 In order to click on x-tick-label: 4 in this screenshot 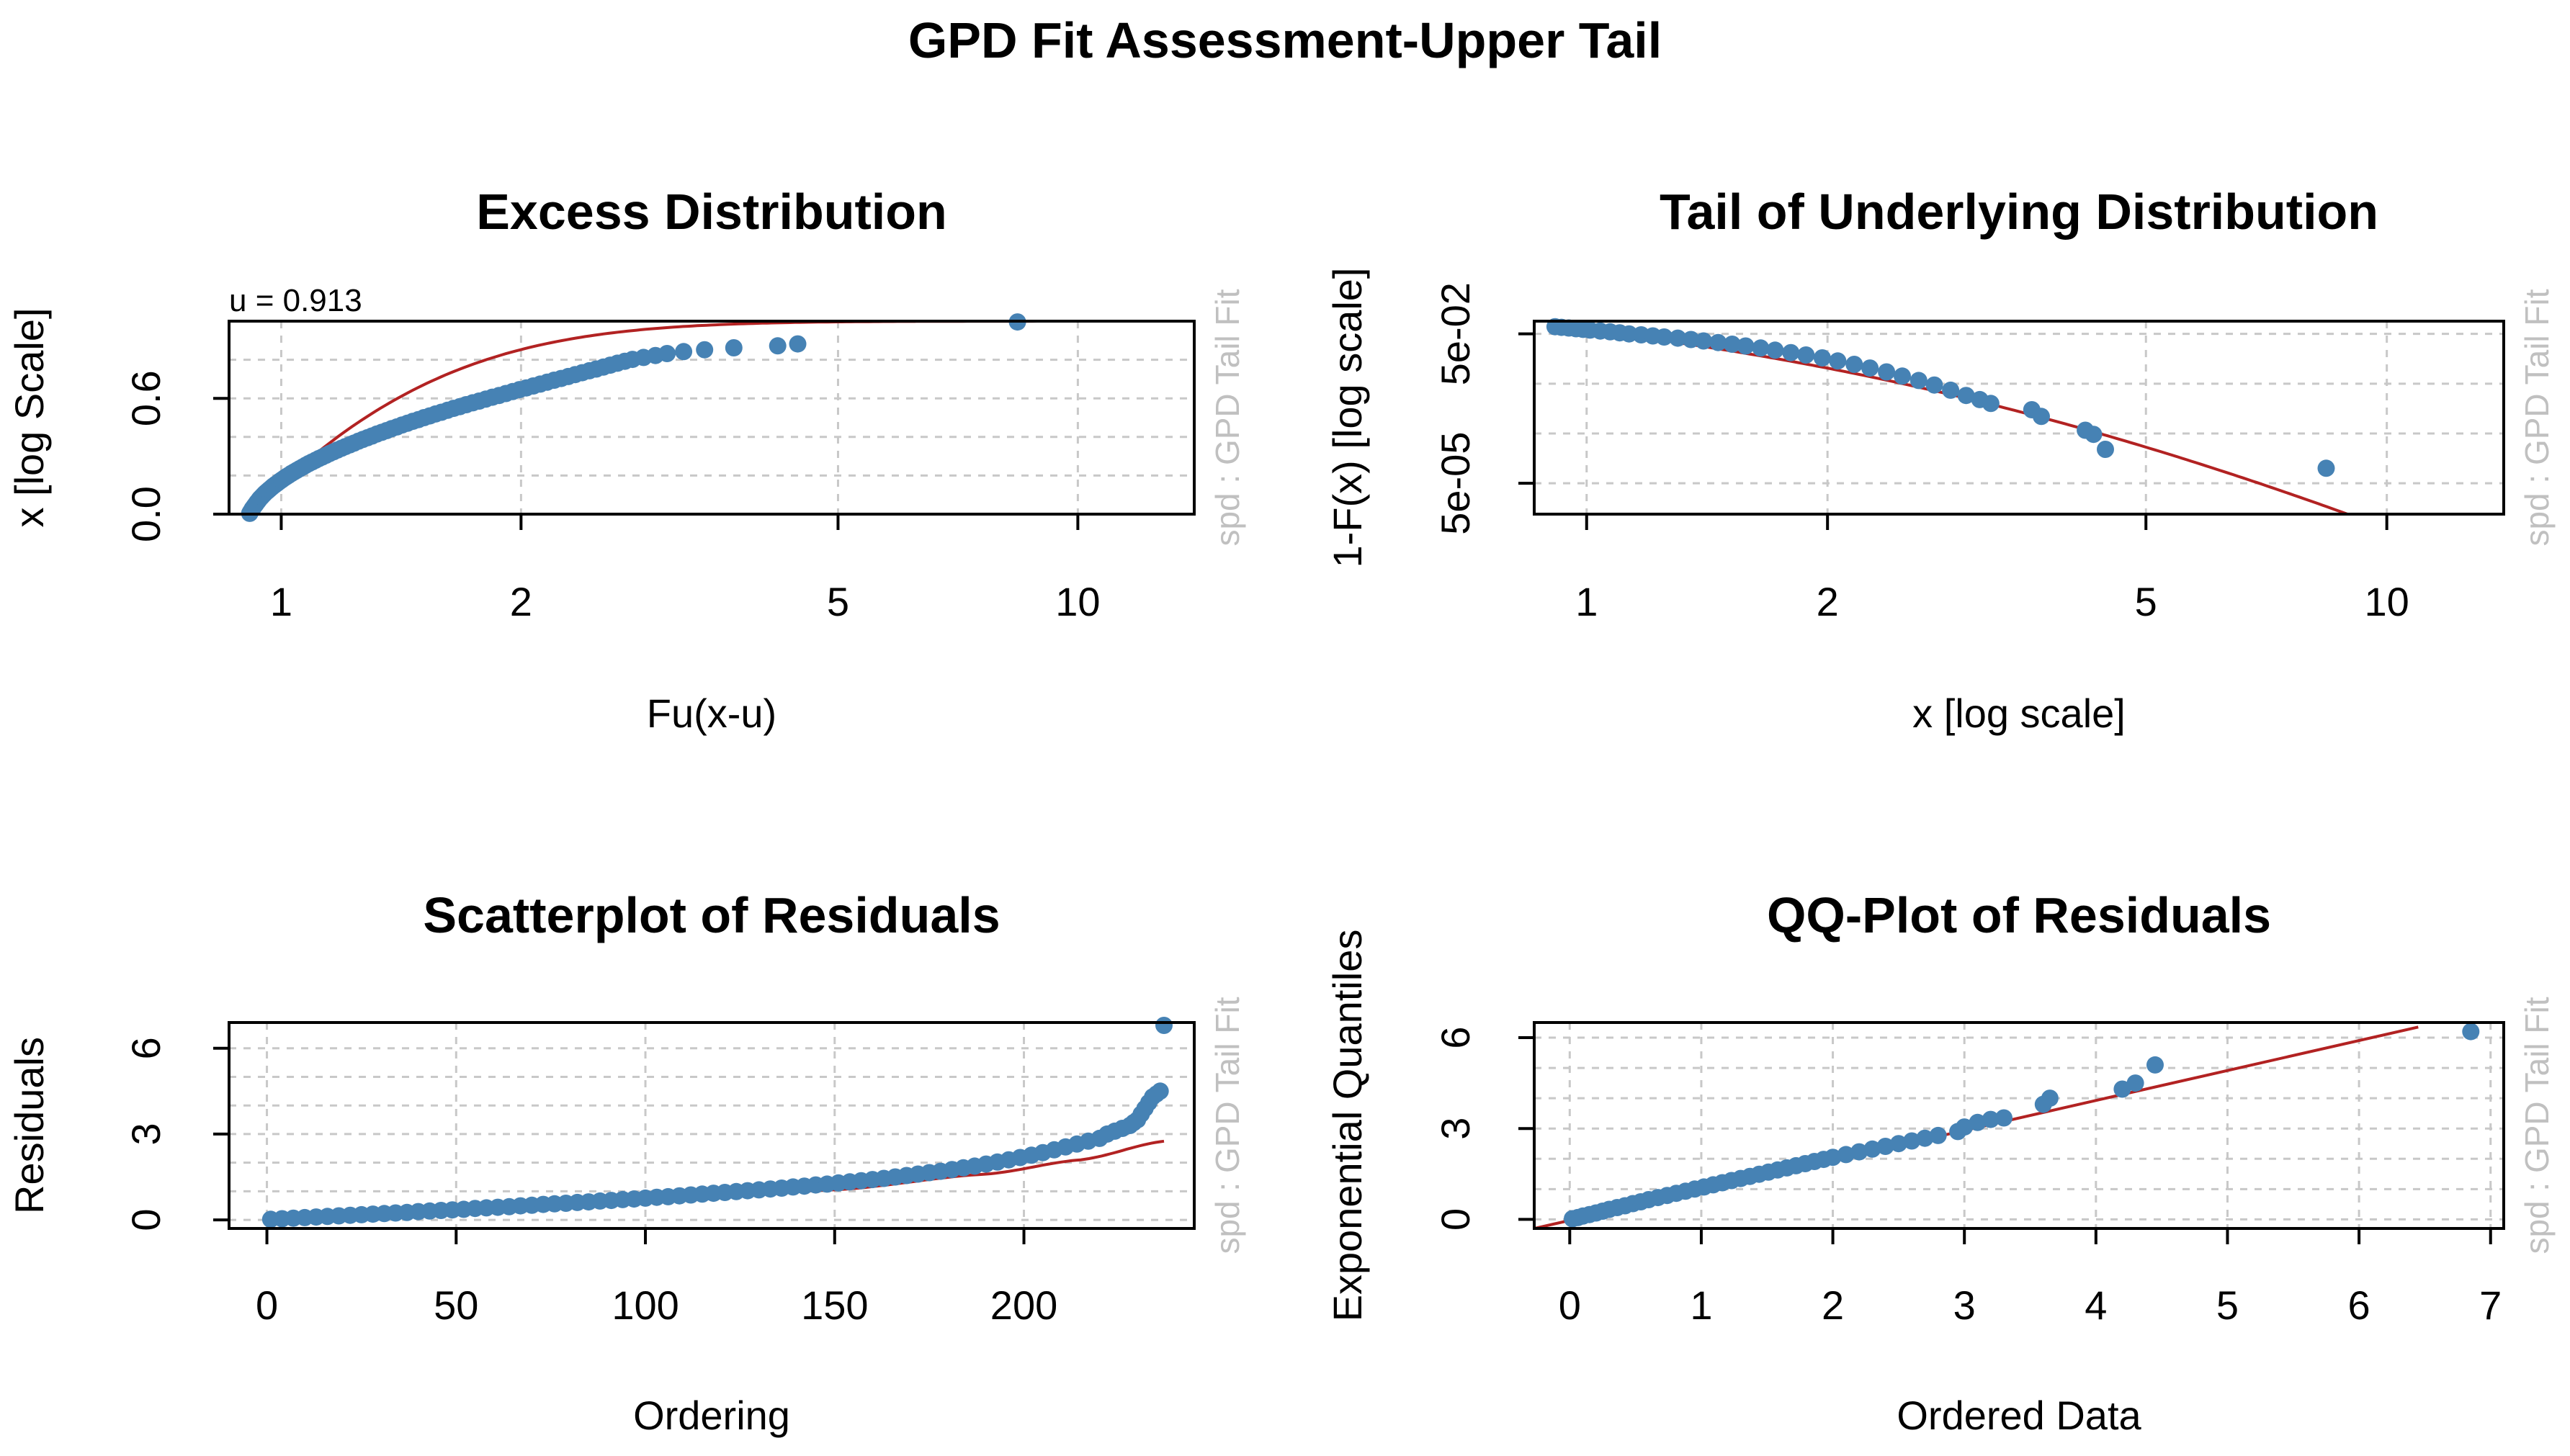, I will do `click(2096, 1305)`.